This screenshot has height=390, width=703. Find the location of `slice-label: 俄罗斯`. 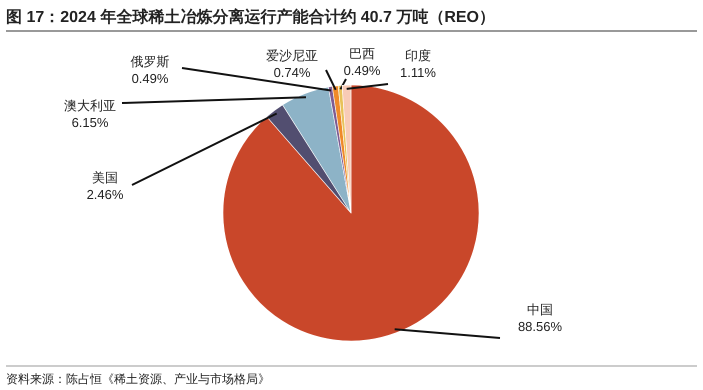

slice-label: 俄罗斯 is located at coordinates (150, 61).